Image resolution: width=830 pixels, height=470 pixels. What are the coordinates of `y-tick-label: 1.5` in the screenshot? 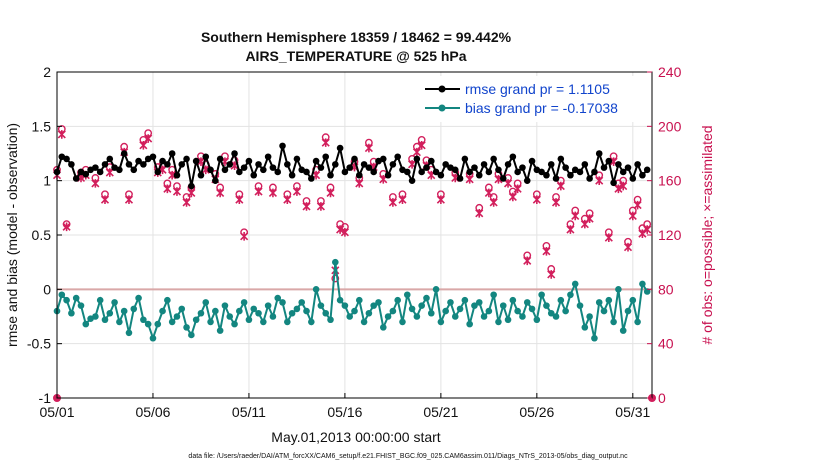 It's located at (42, 126).